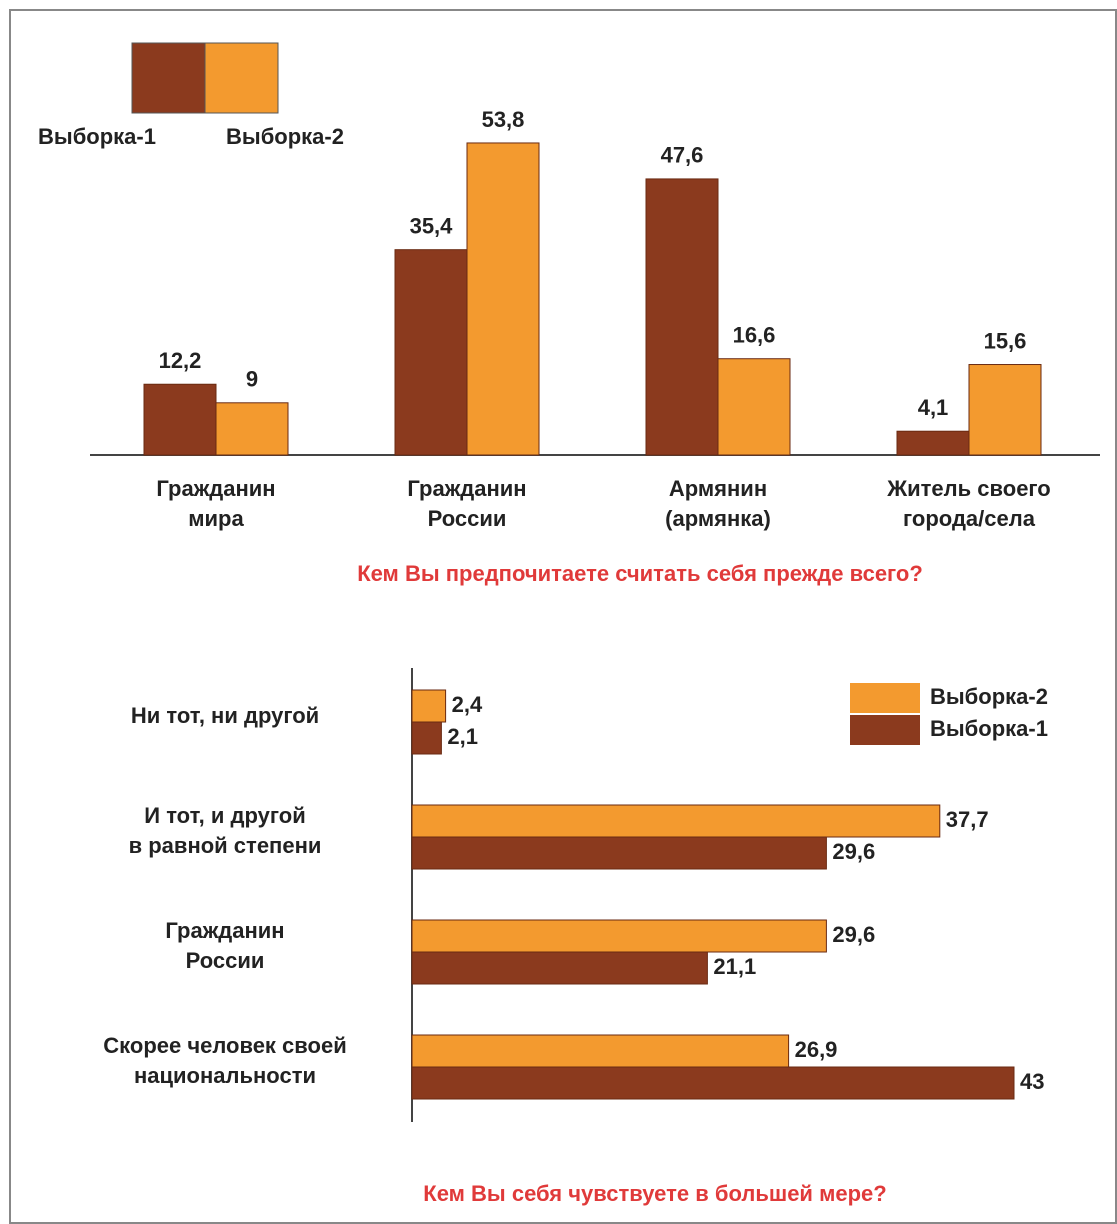  What do you see at coordinates (467, 704) in the screenshot?
I see `value-label: 2,4` at bounding box center [467, 704].